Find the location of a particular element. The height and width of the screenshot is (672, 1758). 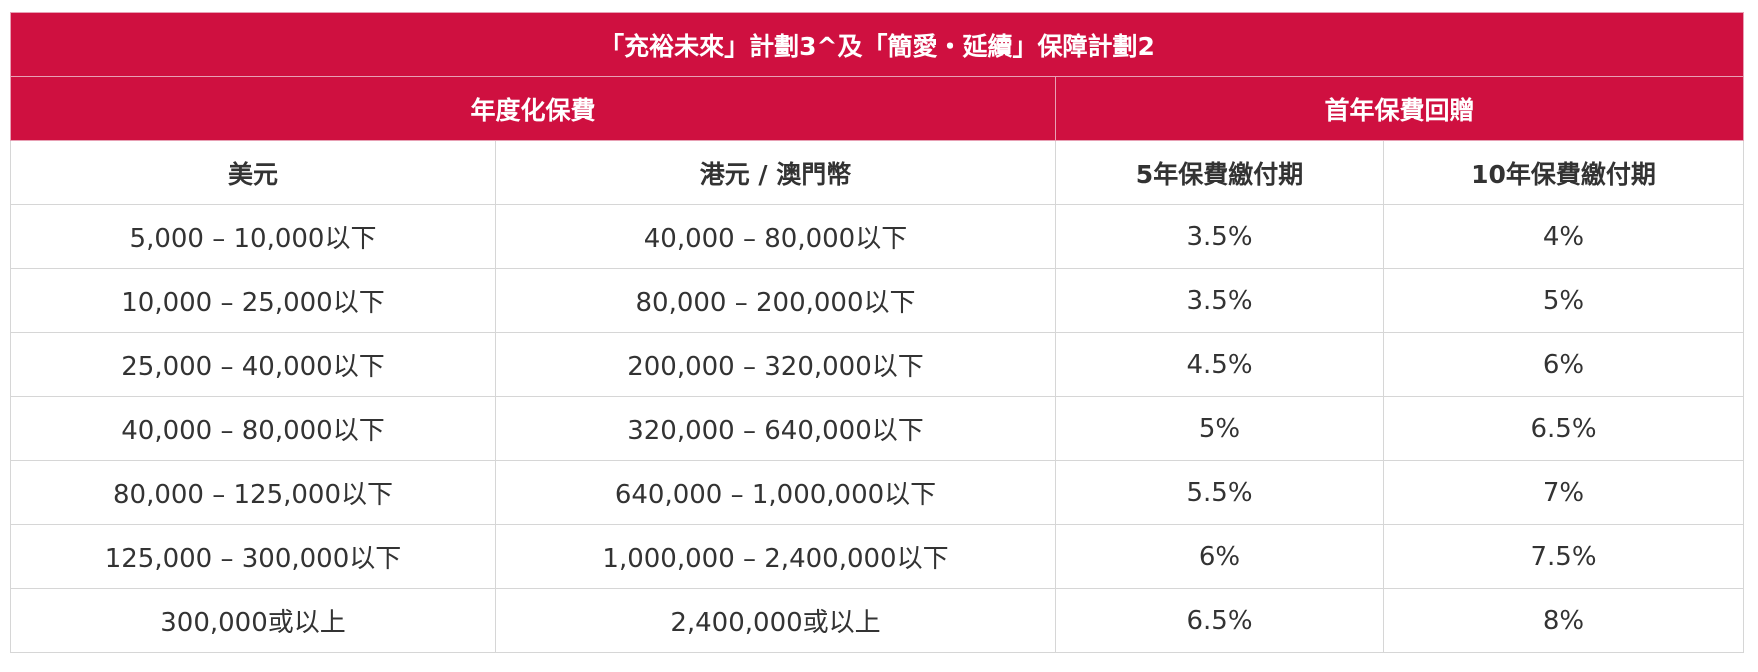

table-title-row: 「充裕未來」計劃3^及「簡愛・延續」保障計劃2 is located at coordinates (877, 44).